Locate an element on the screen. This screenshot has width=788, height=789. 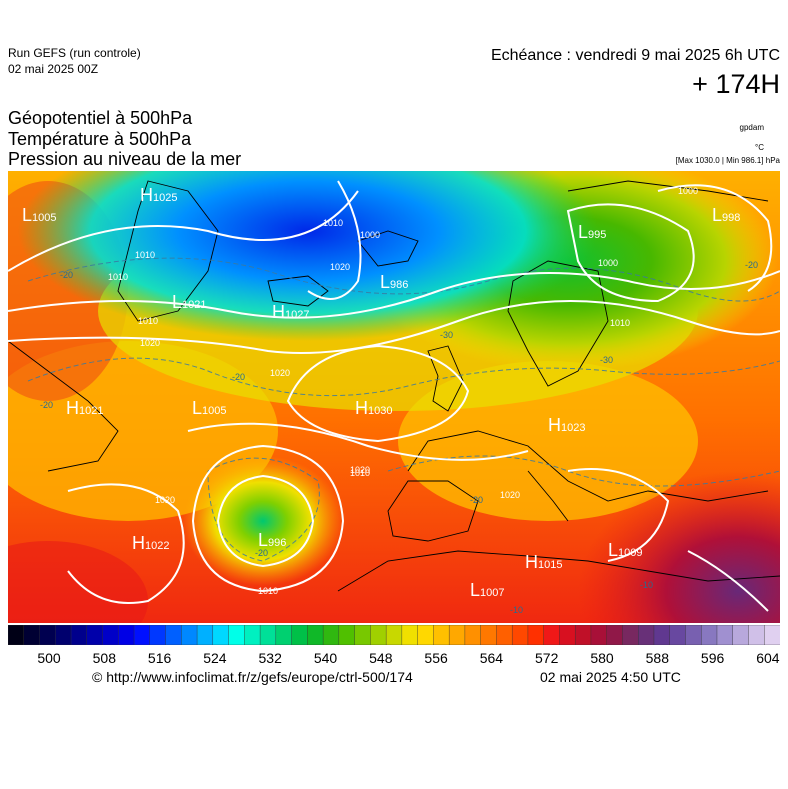
isobar-1020-mid is located at coordinates (394, 327).